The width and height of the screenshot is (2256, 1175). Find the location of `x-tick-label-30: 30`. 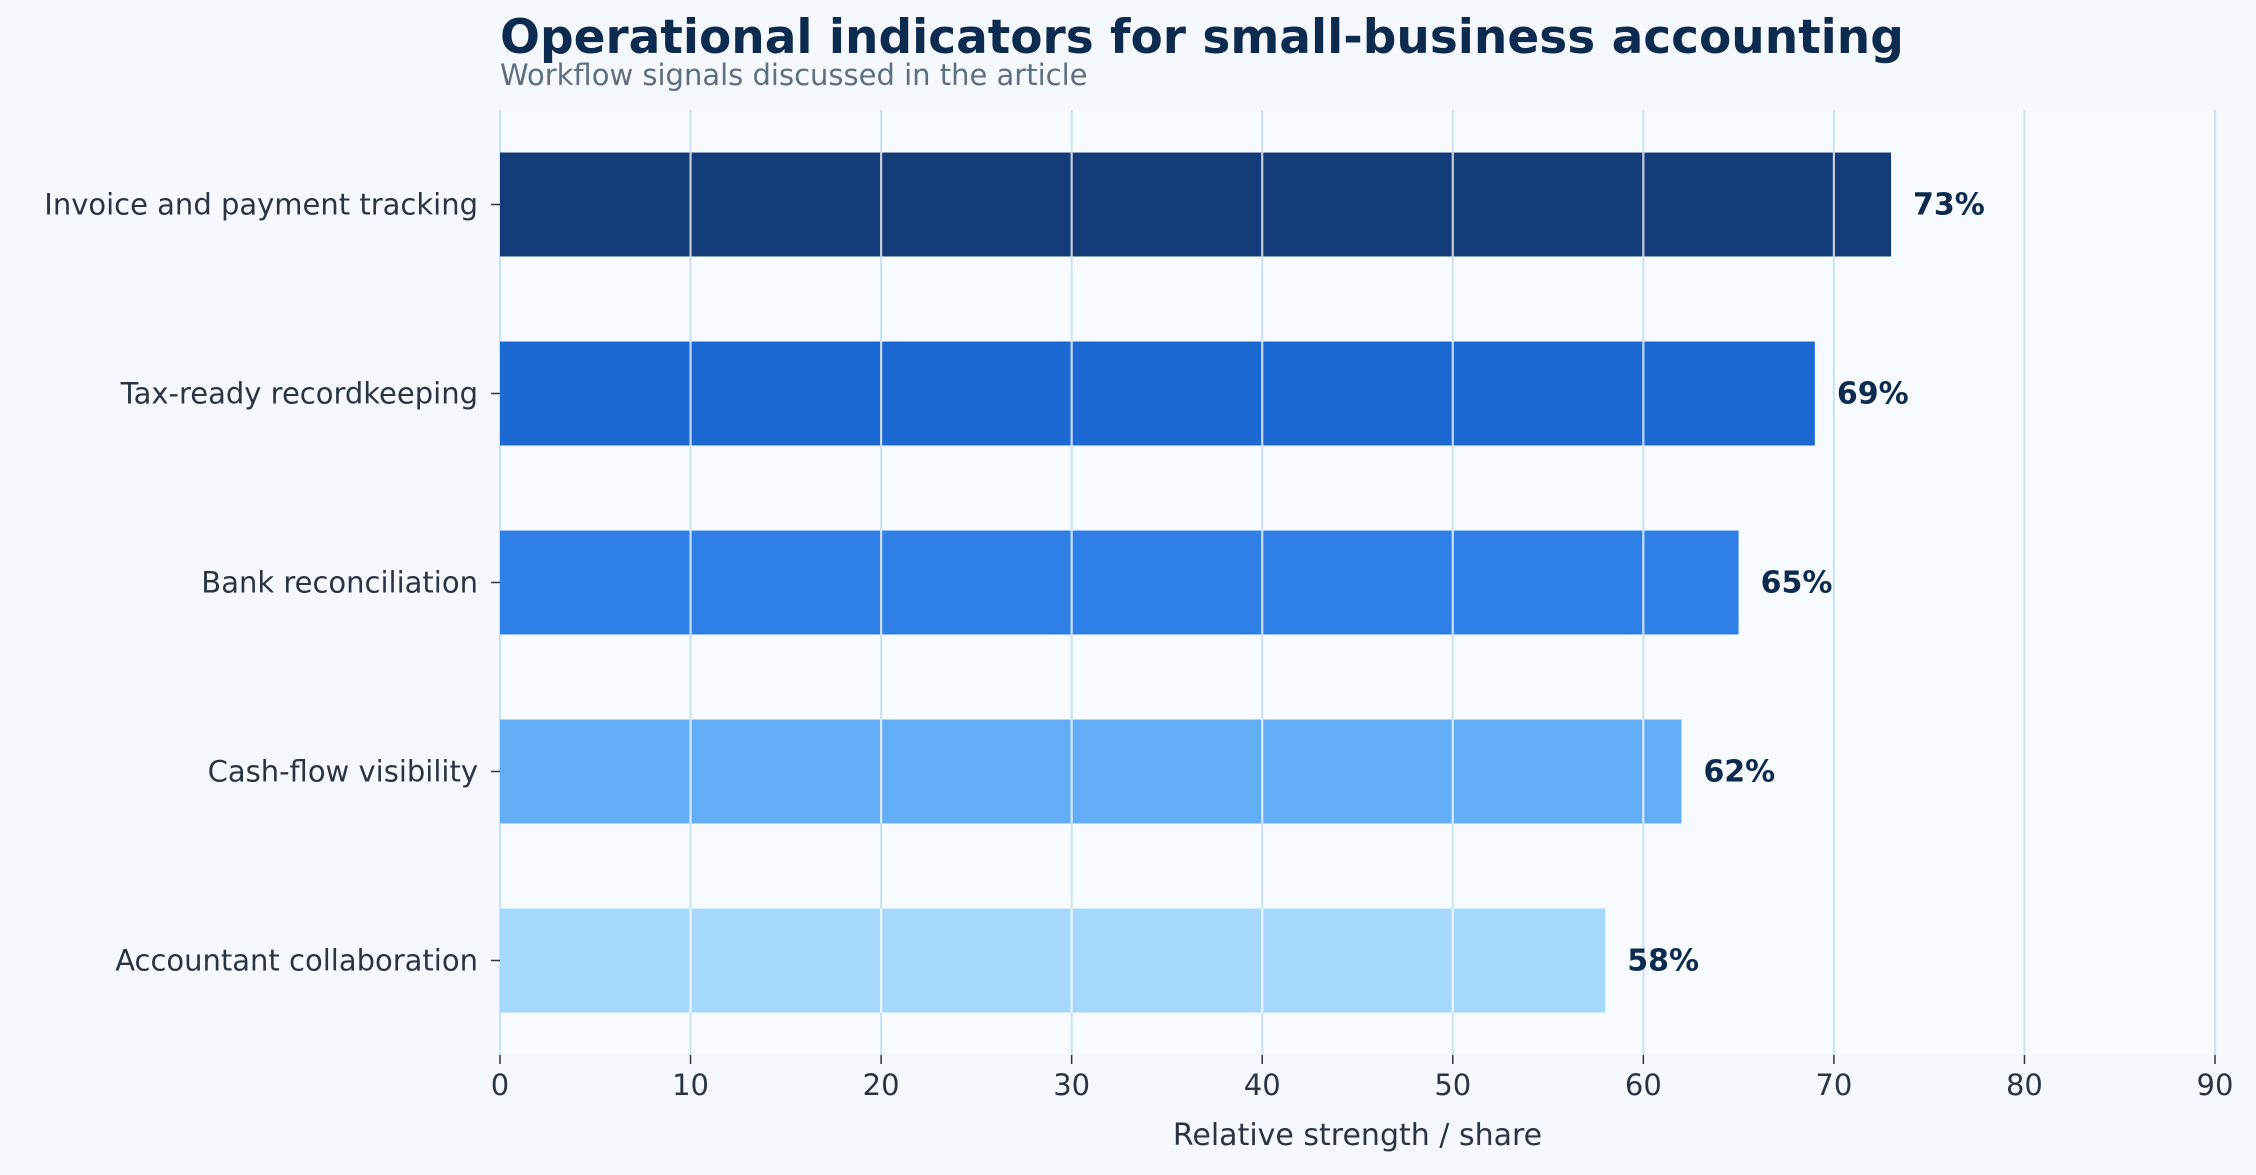

x-tick-label-30: 30 is located at coordinates (1071, 1085).